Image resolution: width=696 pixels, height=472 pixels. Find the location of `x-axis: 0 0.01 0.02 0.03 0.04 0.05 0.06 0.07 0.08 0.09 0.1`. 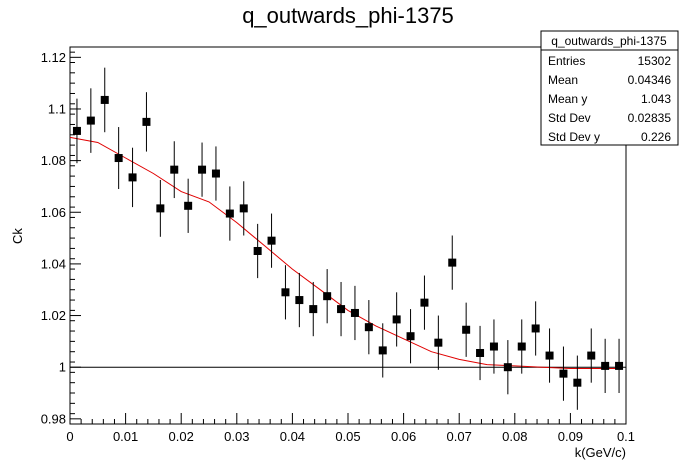

x-axis: 0 0.01 0.02 0.03 0.04 0.05 0.06 0.07 0.08 0.09 0.1 is located at coordinates (350, 428).